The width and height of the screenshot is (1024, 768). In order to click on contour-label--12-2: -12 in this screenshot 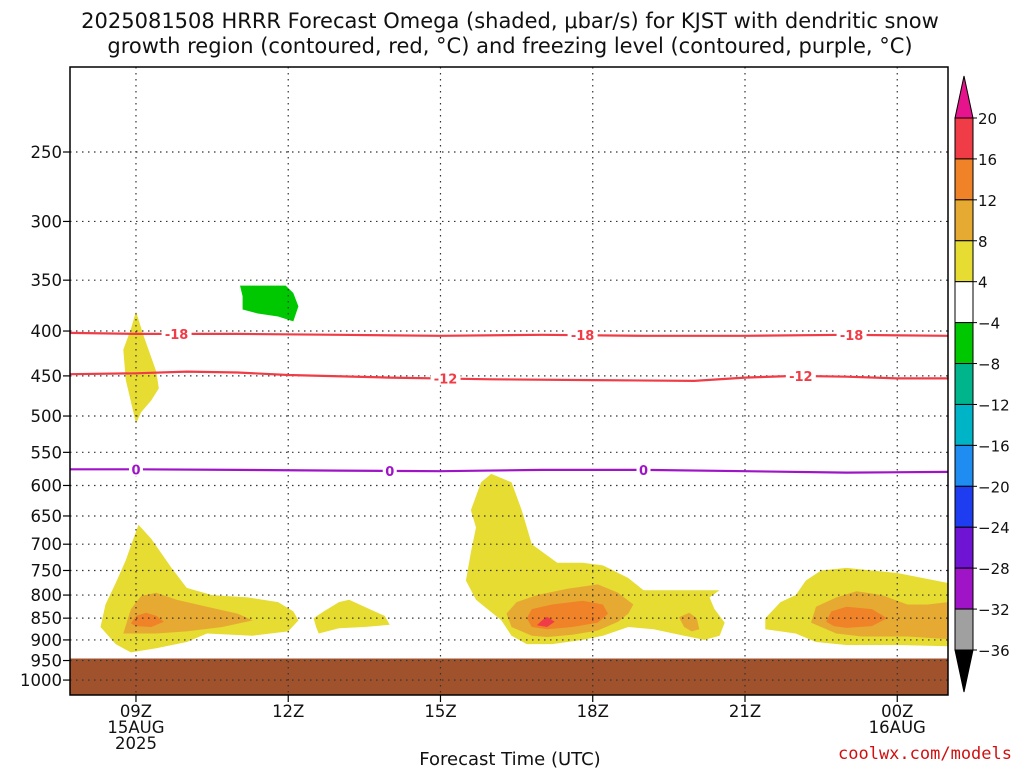, I will do `click(801, 377)`.